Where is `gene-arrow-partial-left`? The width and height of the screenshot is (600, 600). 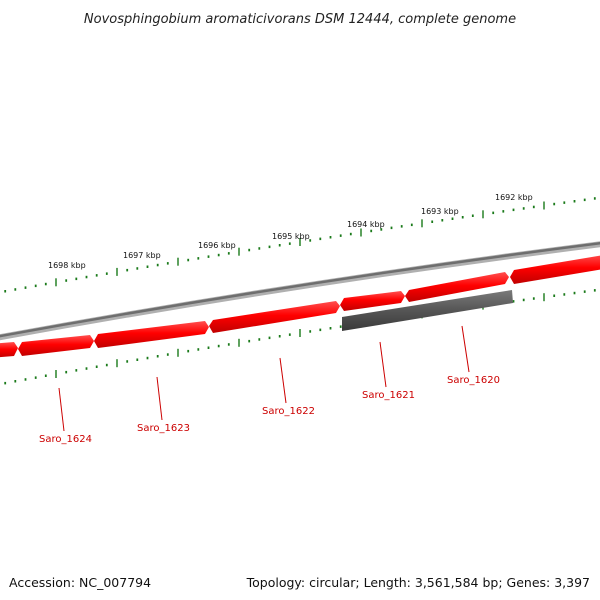
gene-arrow-partial-left is located at coordinates (9, 350).